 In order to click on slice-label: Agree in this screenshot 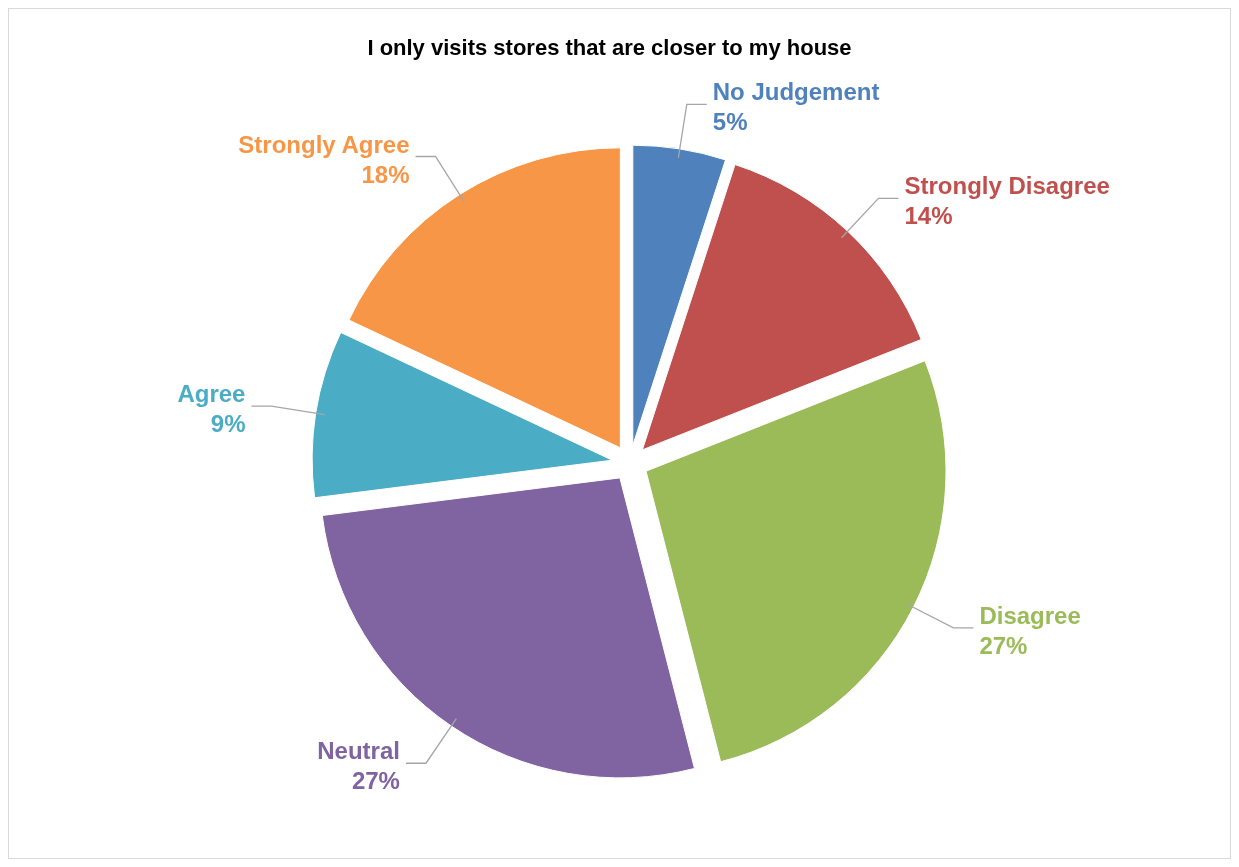, I will do `click(211, 394)`.